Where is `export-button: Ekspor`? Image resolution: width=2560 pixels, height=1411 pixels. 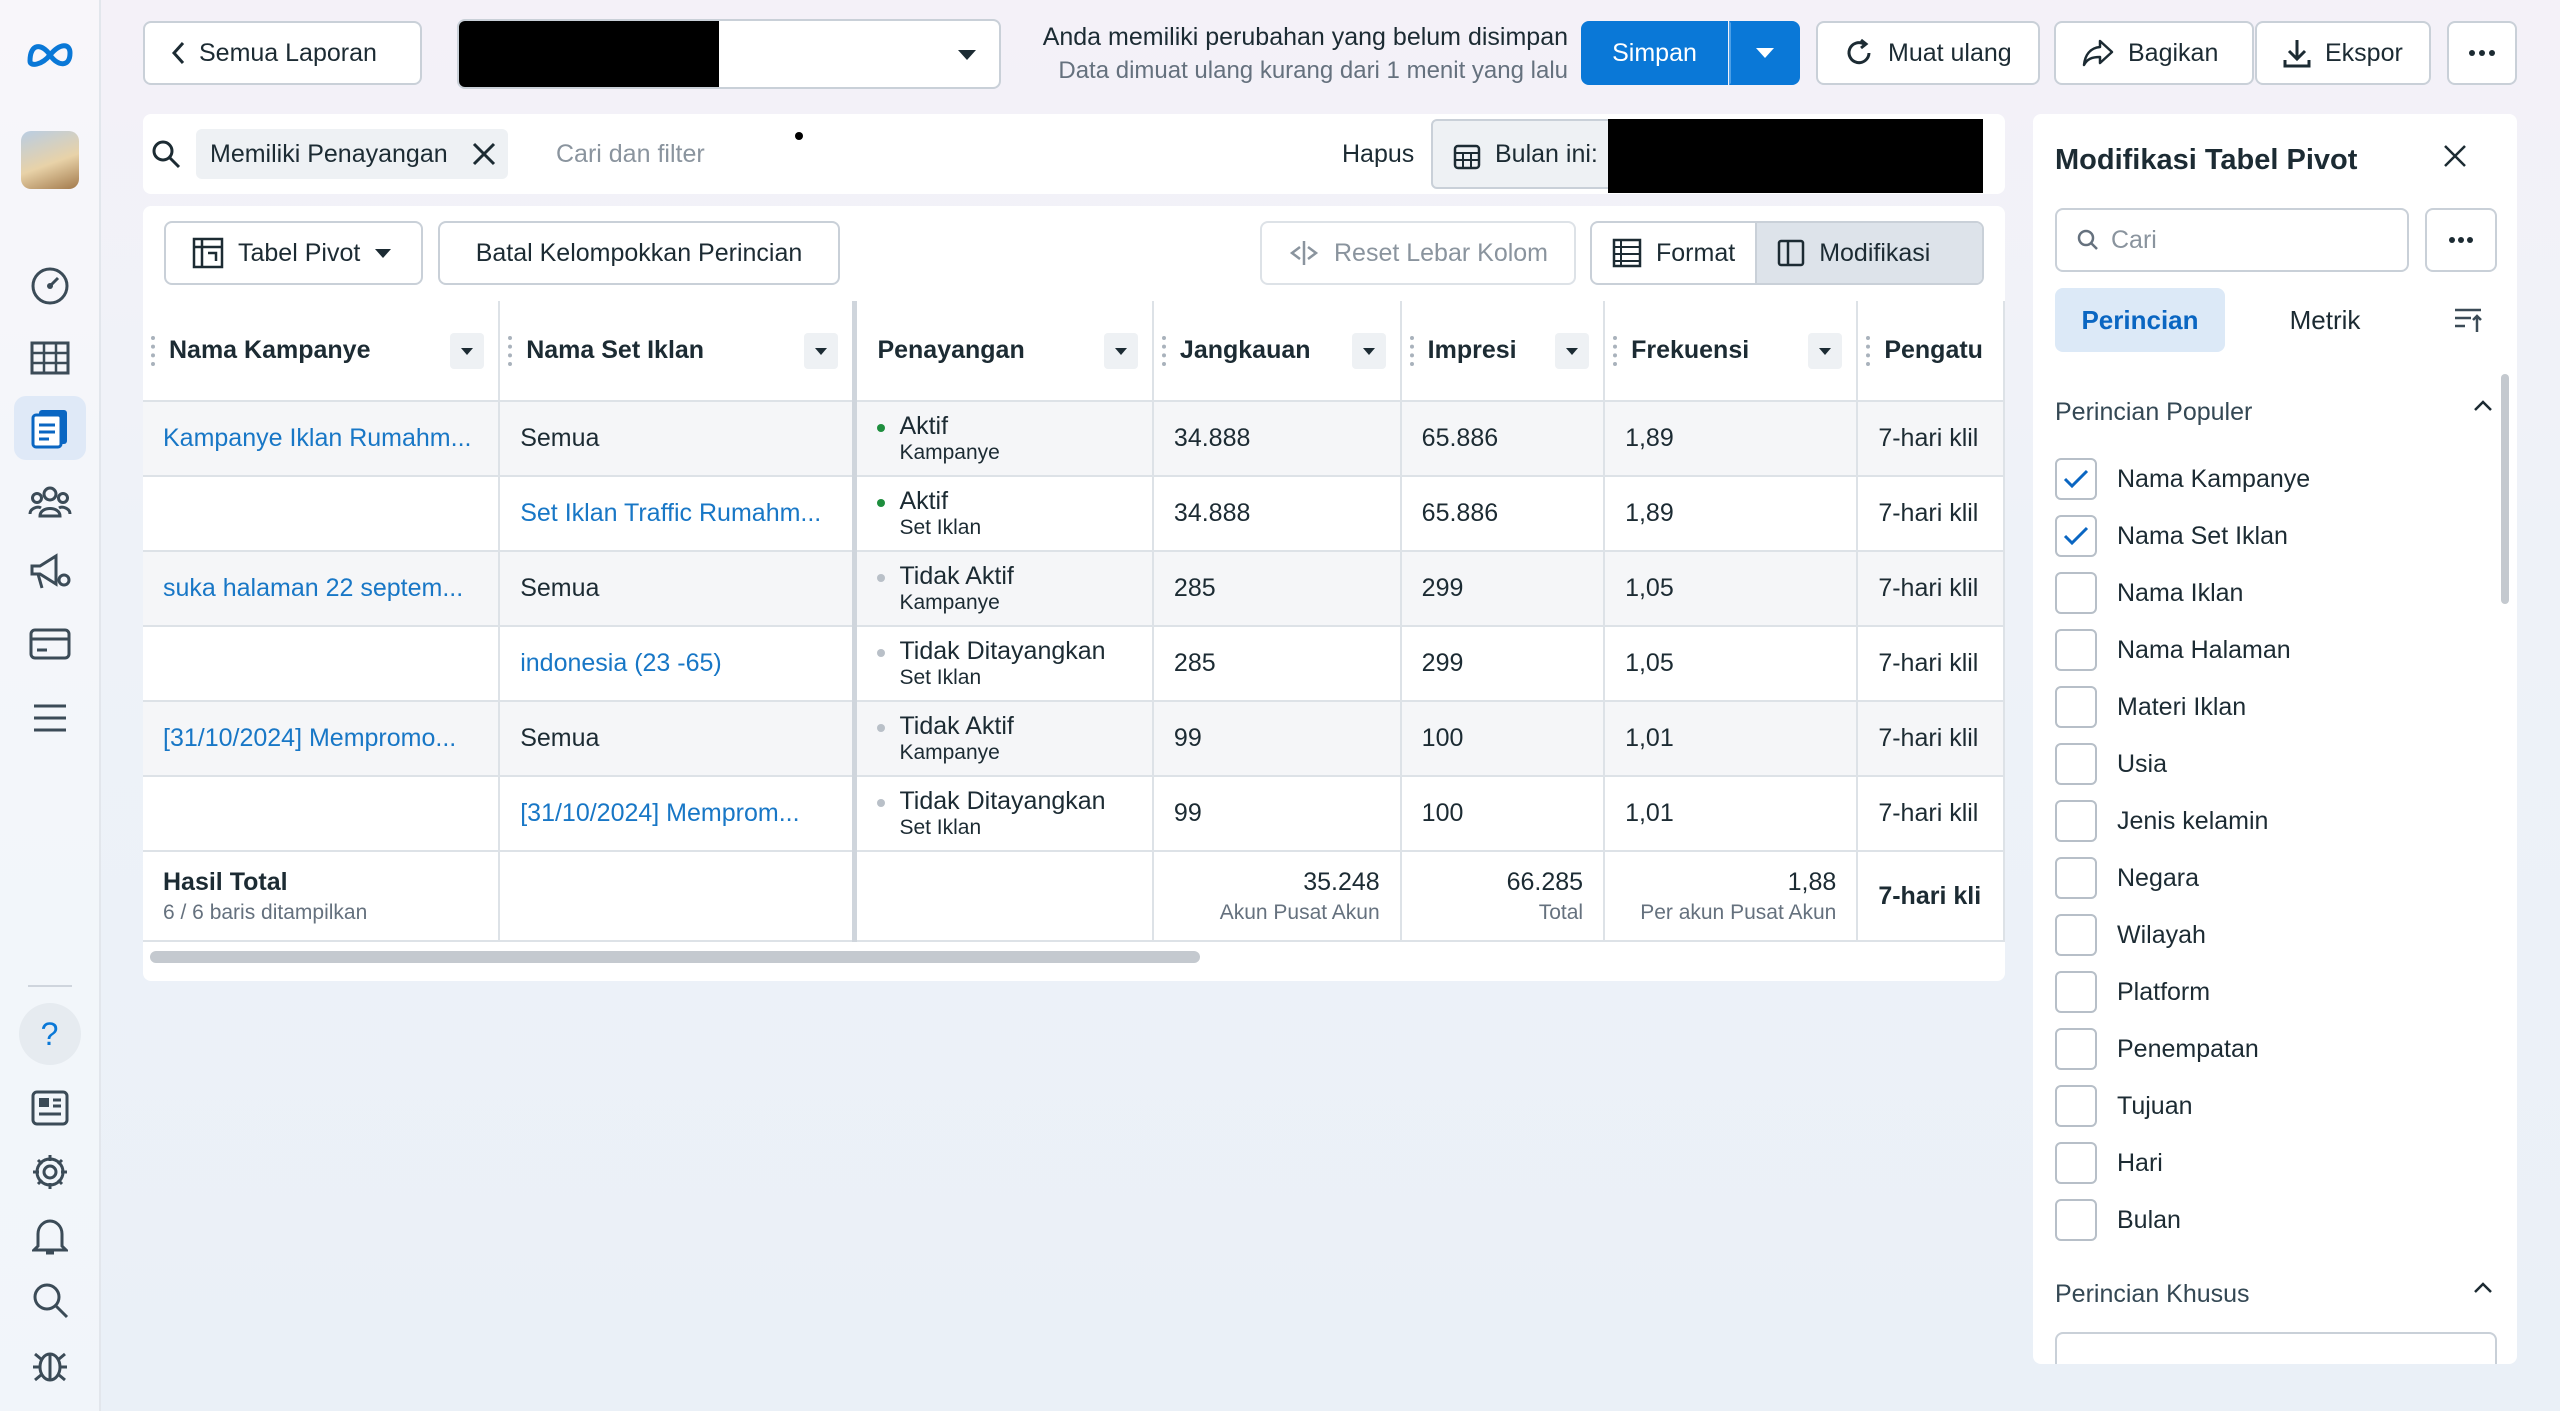
export-button: Ekspor is located at coordinates (2343, 53).